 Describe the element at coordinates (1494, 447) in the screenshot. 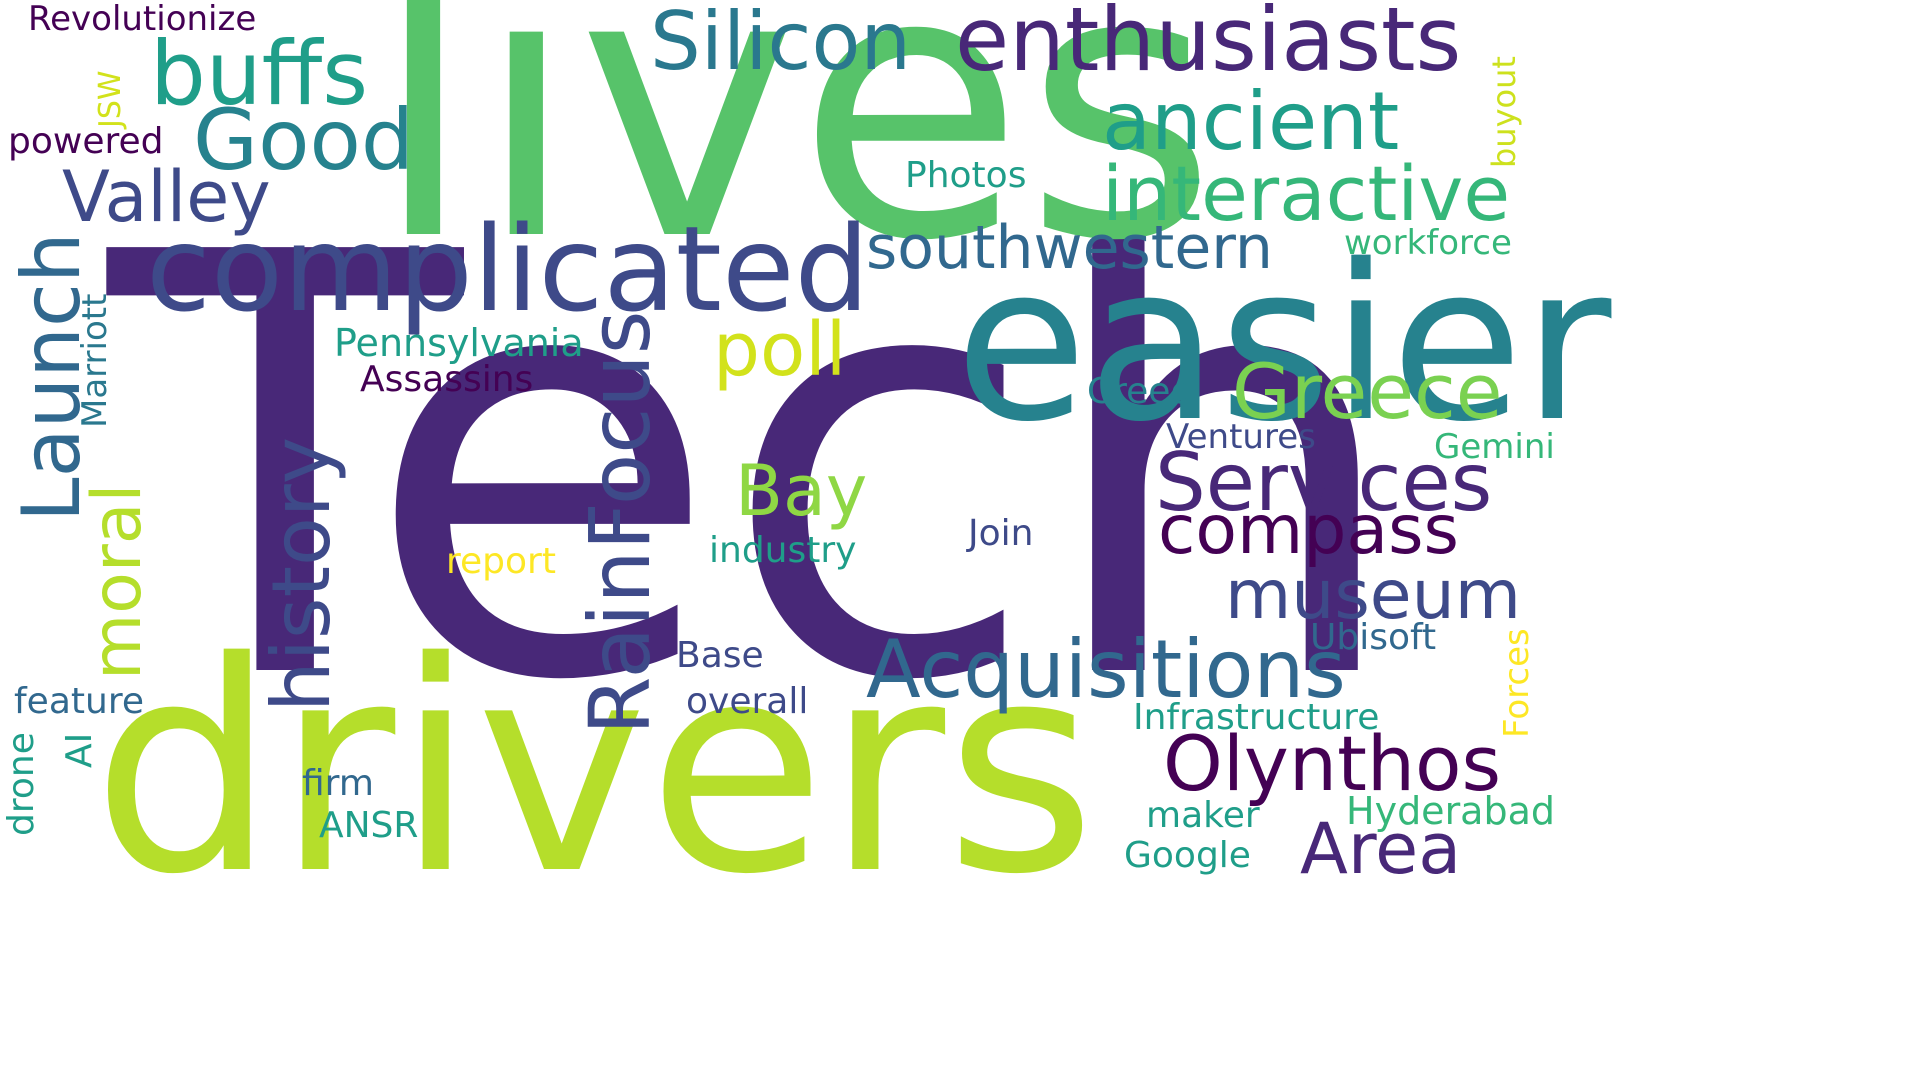

I see `word-gemini: Gemini` at that location.